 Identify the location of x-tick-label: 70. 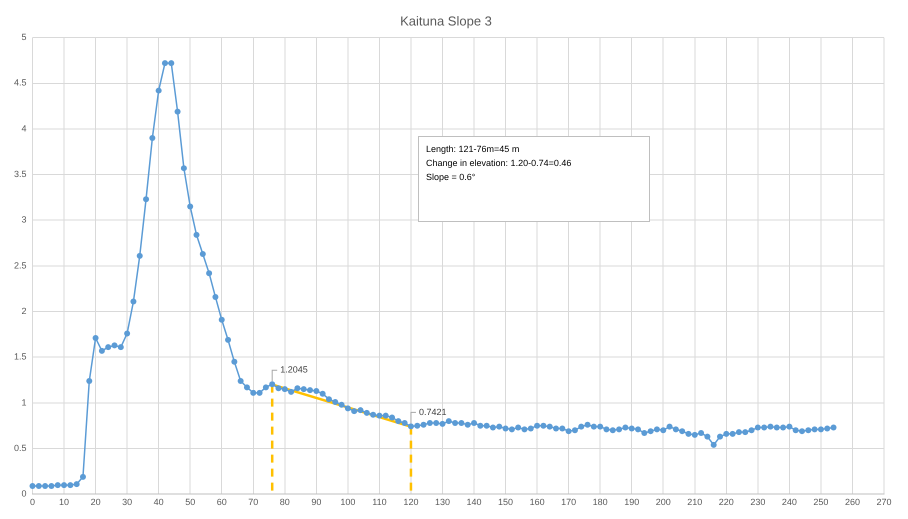
(253, 502).